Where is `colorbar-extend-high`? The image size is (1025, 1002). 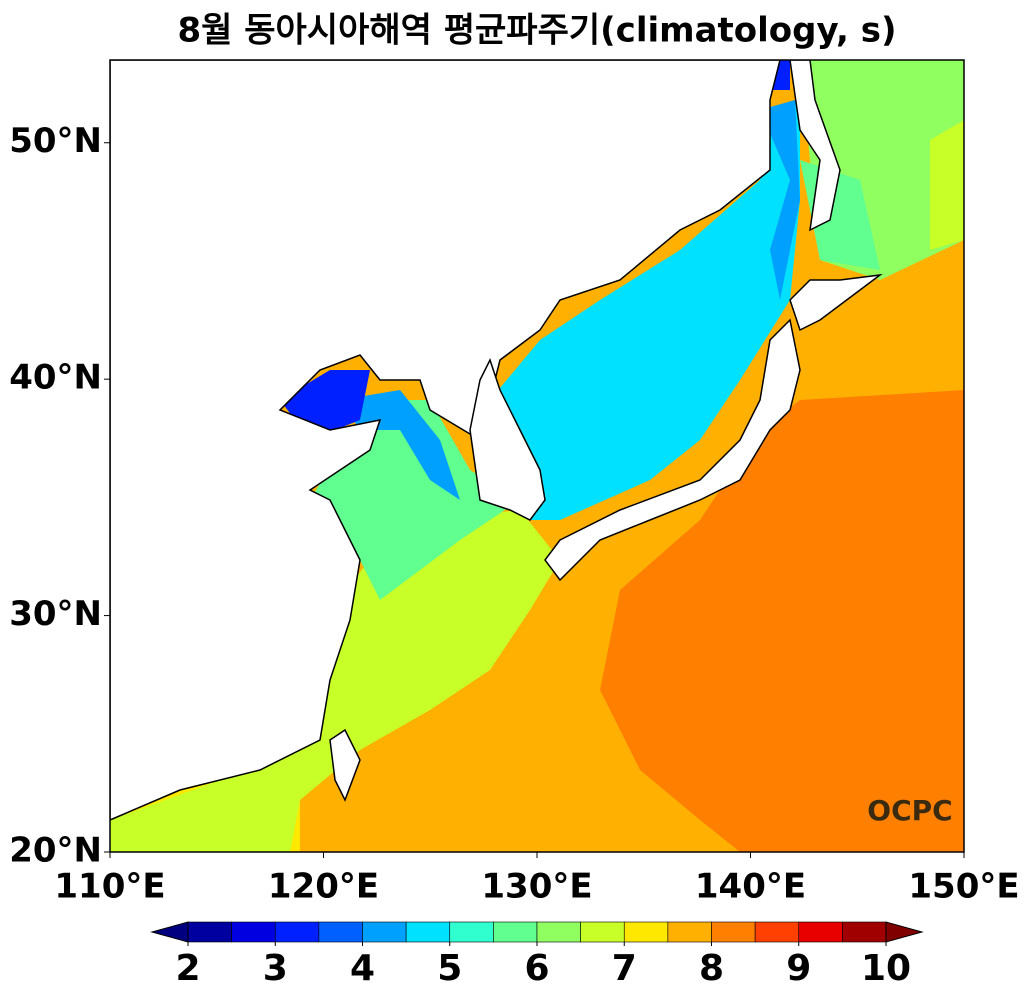
colorbar-extend-high is located at coordinates (904, 932).